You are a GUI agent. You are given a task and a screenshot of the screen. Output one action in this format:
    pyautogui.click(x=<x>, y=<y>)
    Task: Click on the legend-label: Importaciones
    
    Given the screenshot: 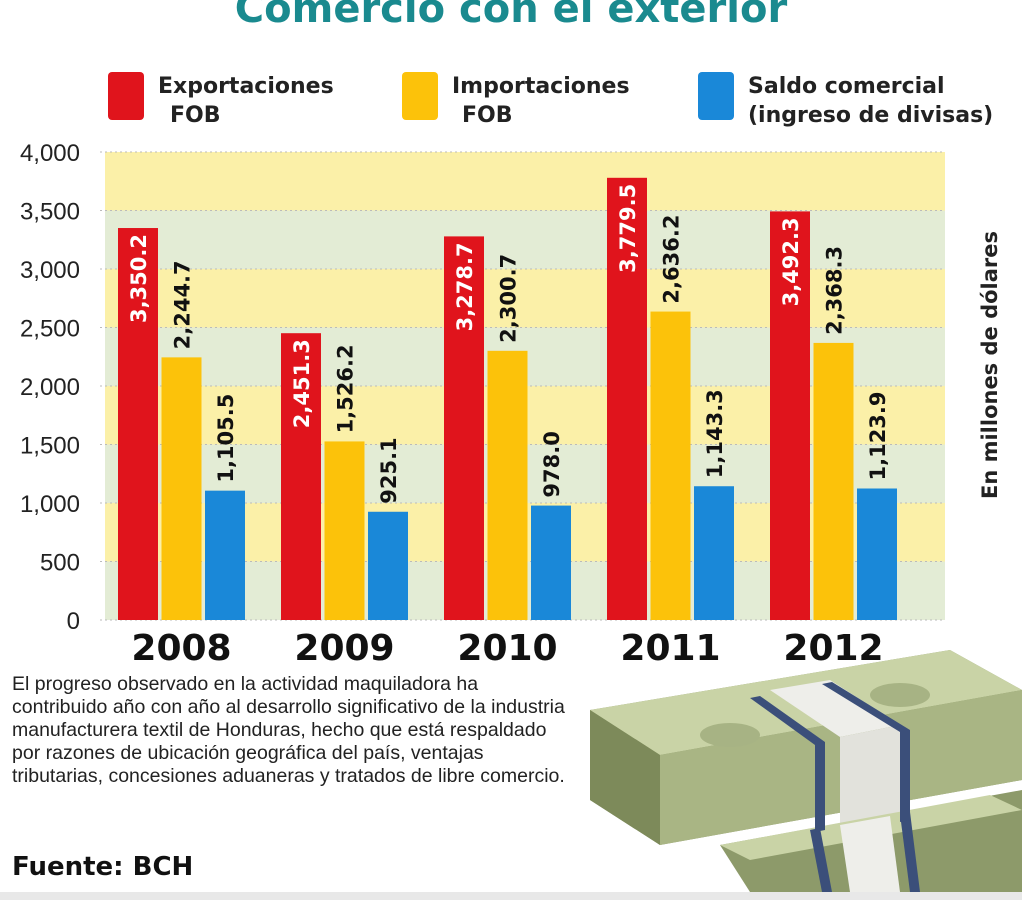 What is the action you would take?
    pyautogui.click(x=541, y=86)
    